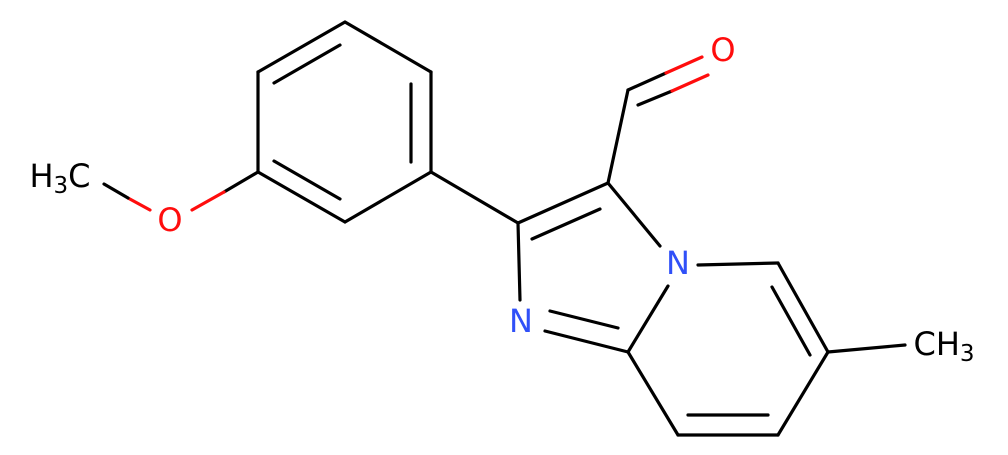 Image resolution: width=1008 pixels, height=455 pixels. Describe the element at coordinates (79, 176) in the screenshot. I see `atom-symbol: C` at that location.